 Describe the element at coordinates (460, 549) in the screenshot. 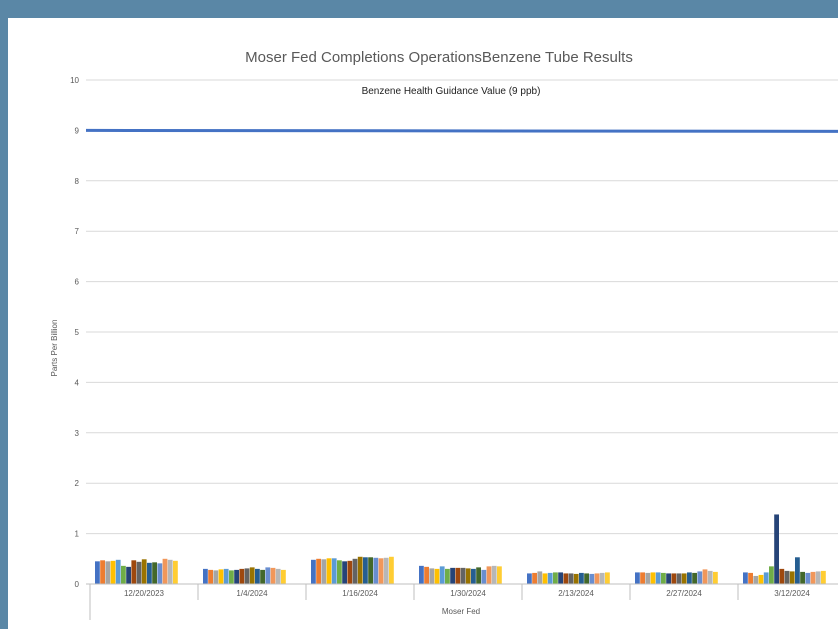

I see `bars` at that location.